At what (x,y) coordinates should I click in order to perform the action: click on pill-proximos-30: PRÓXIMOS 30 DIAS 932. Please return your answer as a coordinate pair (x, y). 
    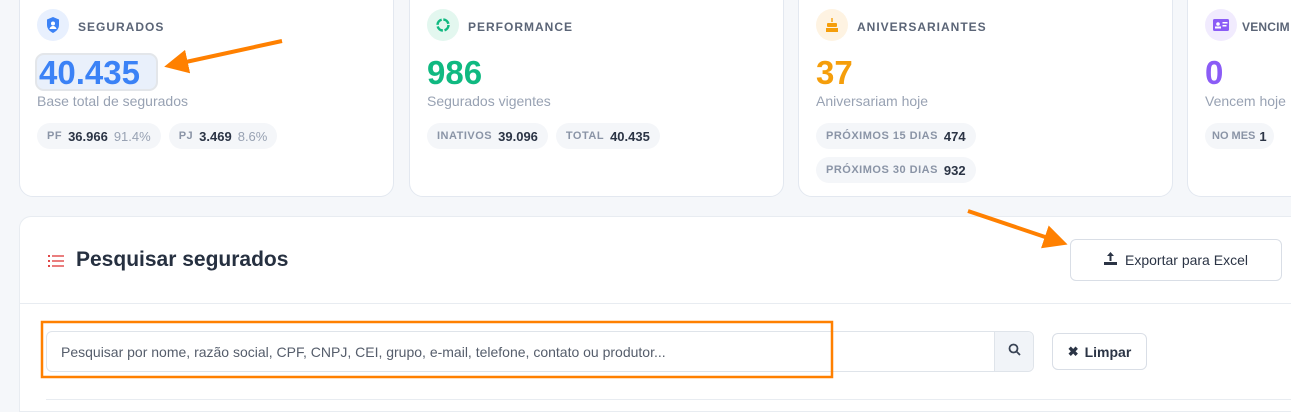
    Looking at the image, I should click on (896, 170).